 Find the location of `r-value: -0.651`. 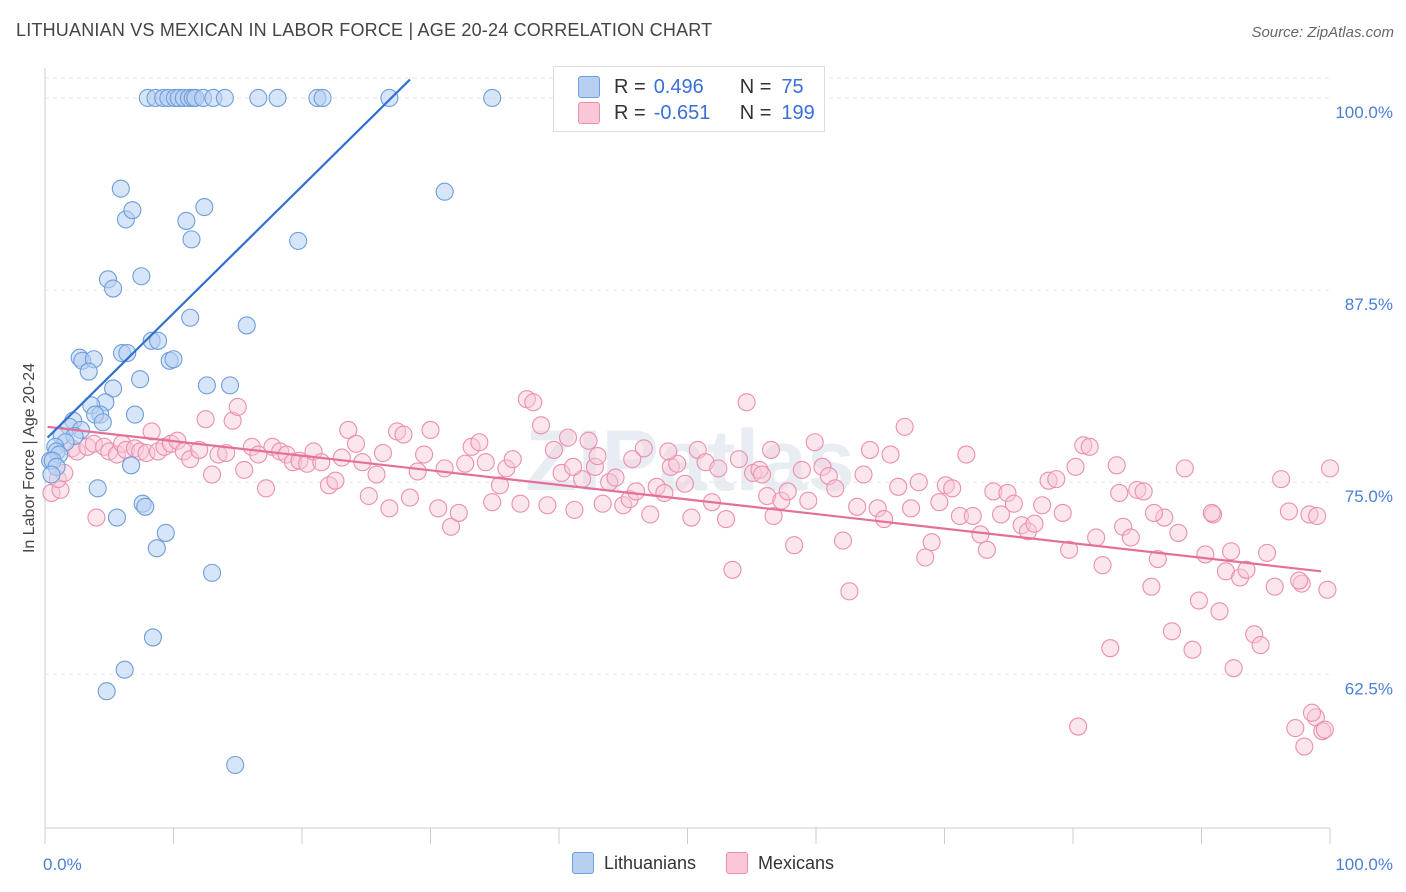

r-value: -0.651 is located at coordinates (682, 112).